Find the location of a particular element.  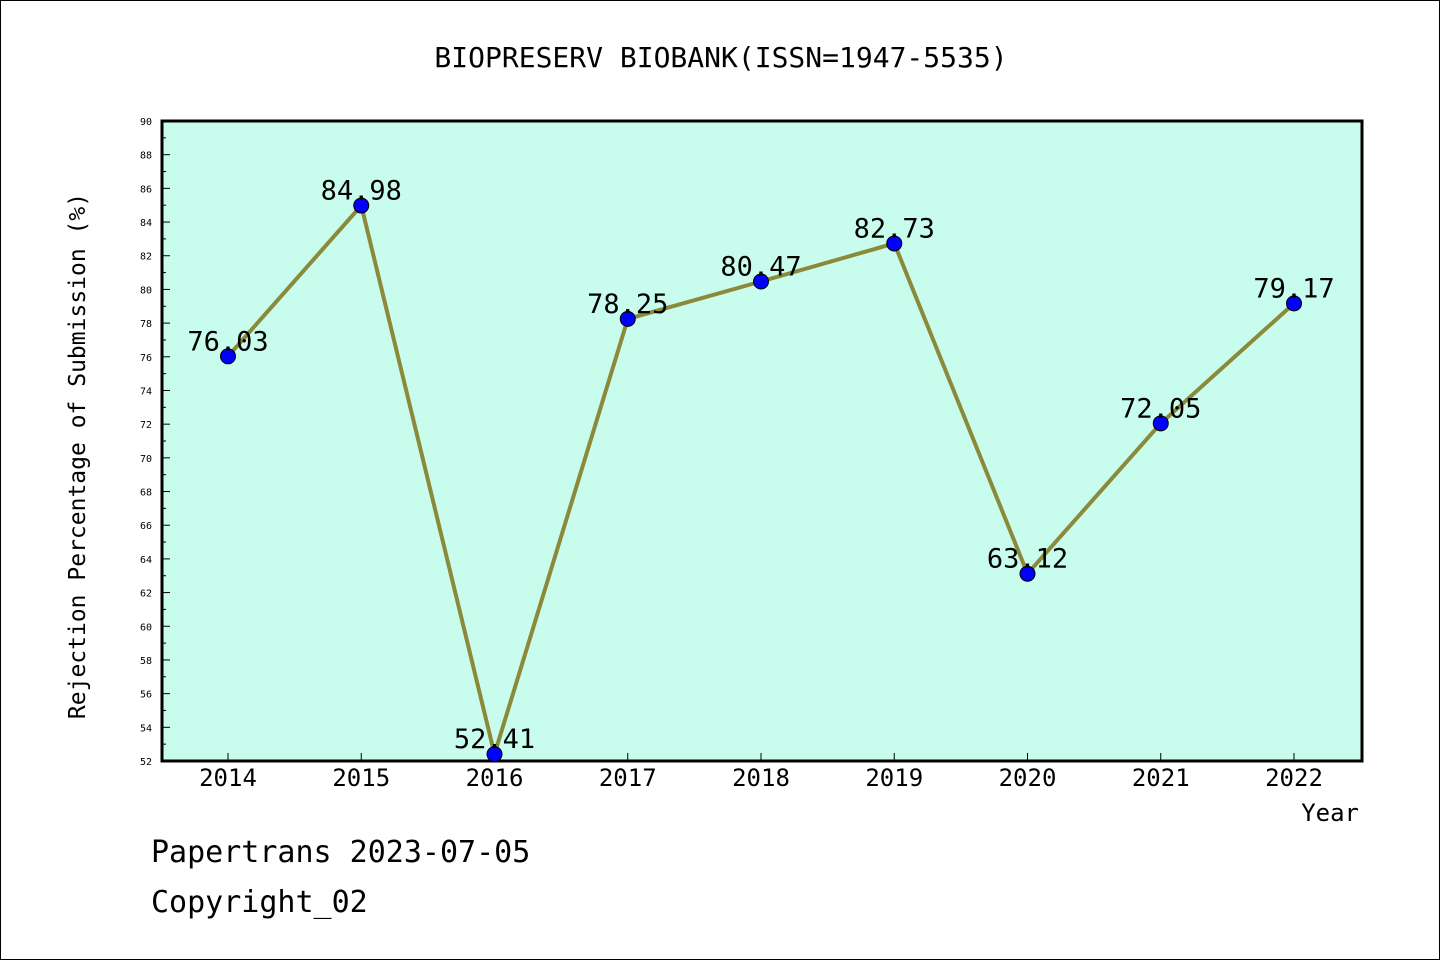

y-tick-label: 62 is located at coordinates (146, 594).